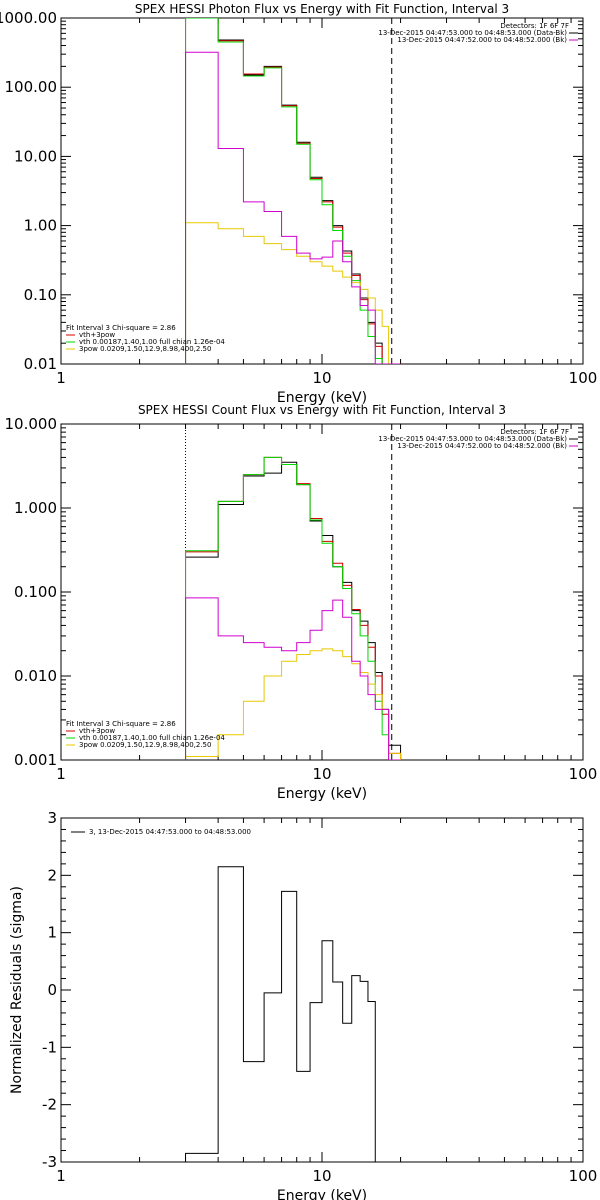 Image resolution: width=600 pixels, height=1200 pixels. What do you see at coordinates (49, 1047) in the screenshot?
I see `y-tick-label: -1` at bounding box center [49, 1047].